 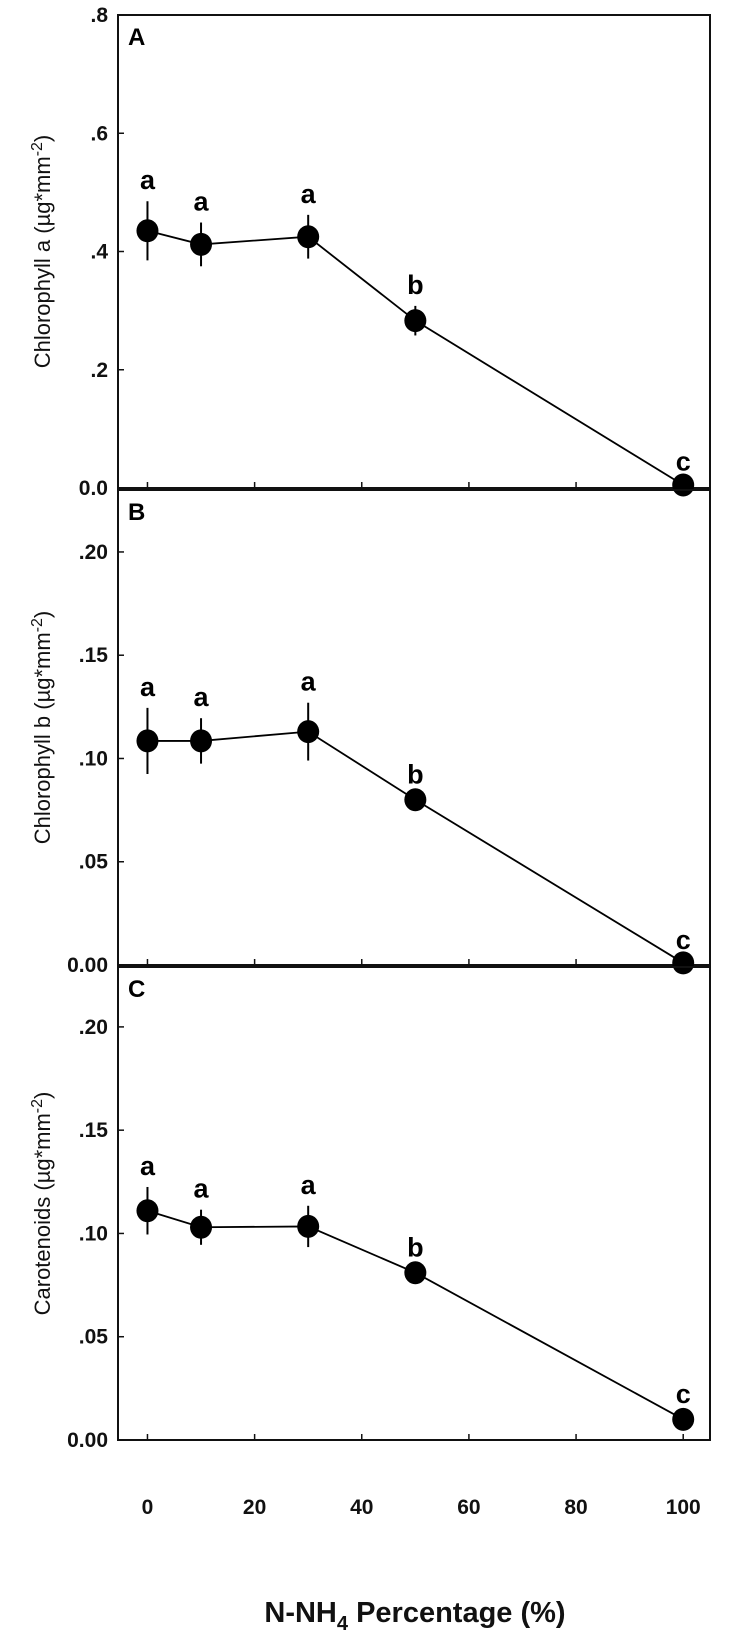 I want to click on x-tick-label: 60, so click(x=468, y=1507).